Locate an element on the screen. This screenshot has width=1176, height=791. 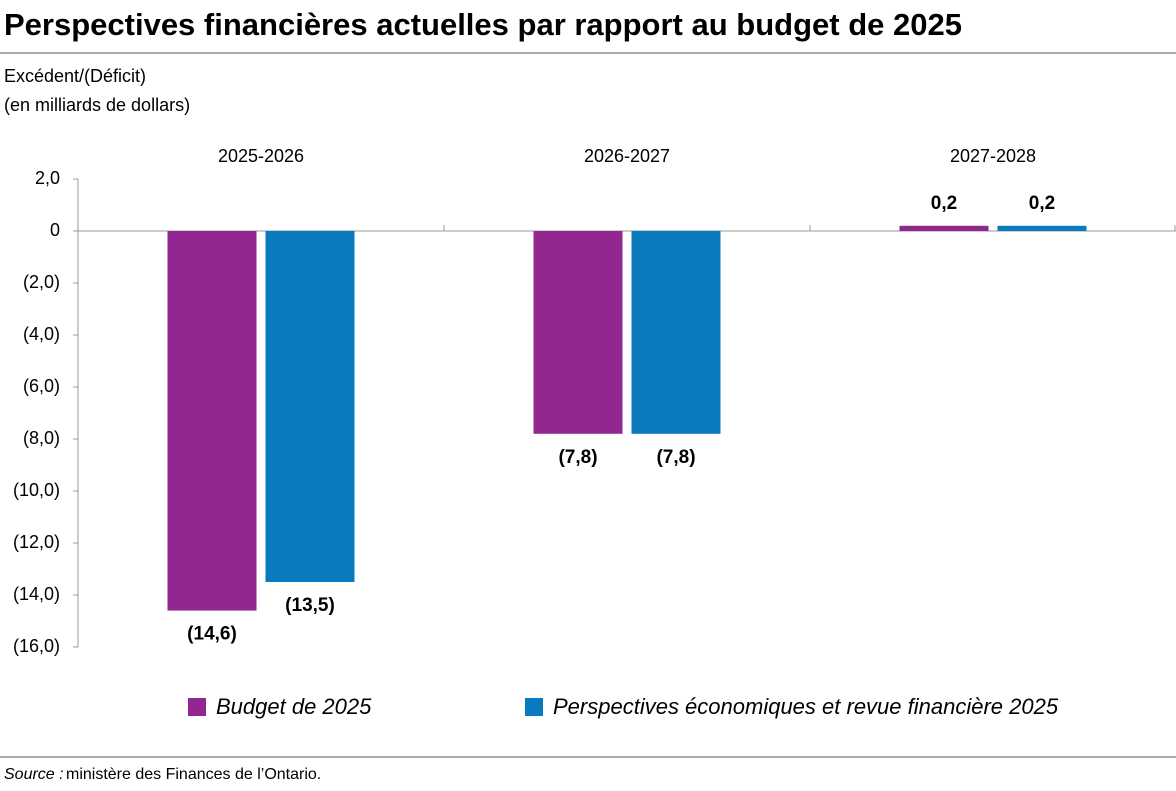
y-tick-label: (16,0) is located at coordinates (36, 646).